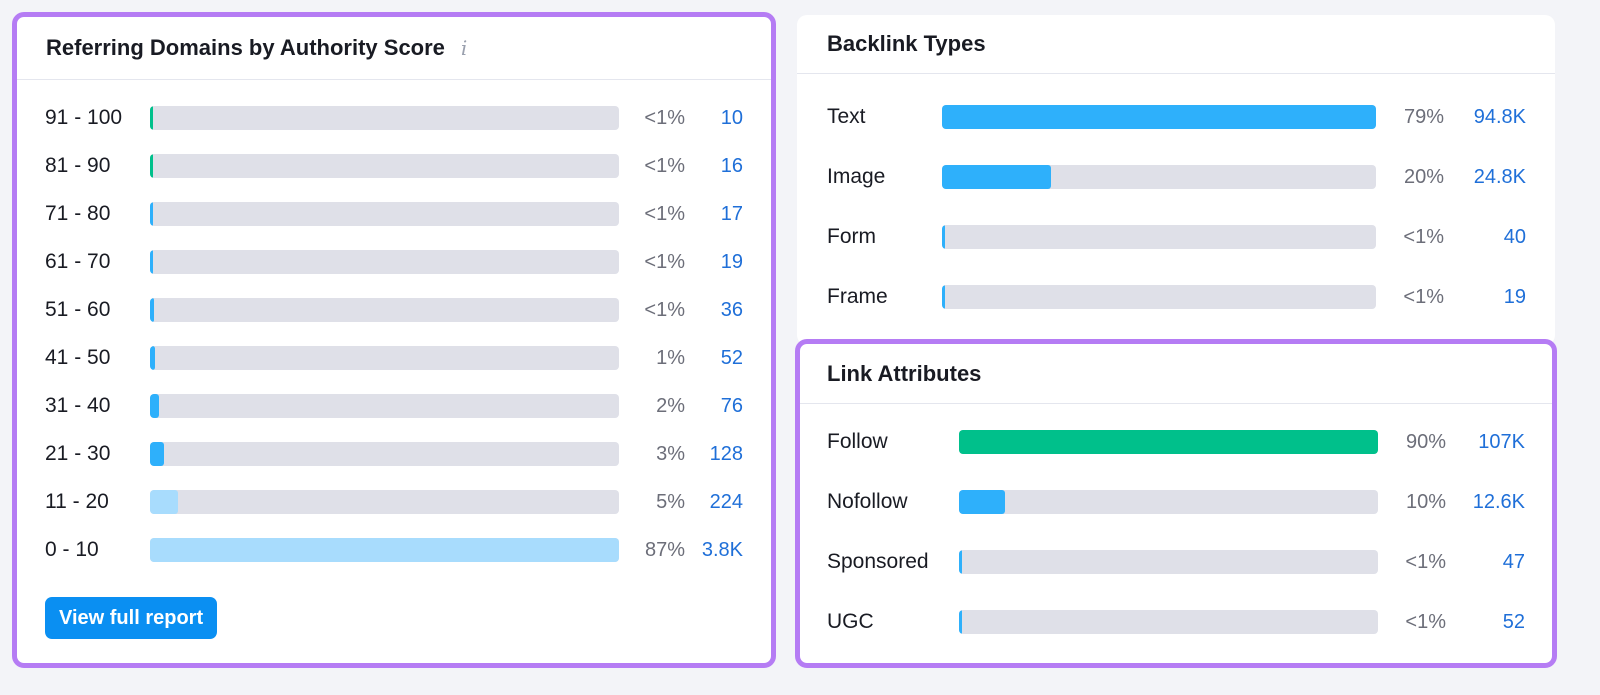  I want to click on panel-title: Referring Domains by Authority Score, so click(245, 47).